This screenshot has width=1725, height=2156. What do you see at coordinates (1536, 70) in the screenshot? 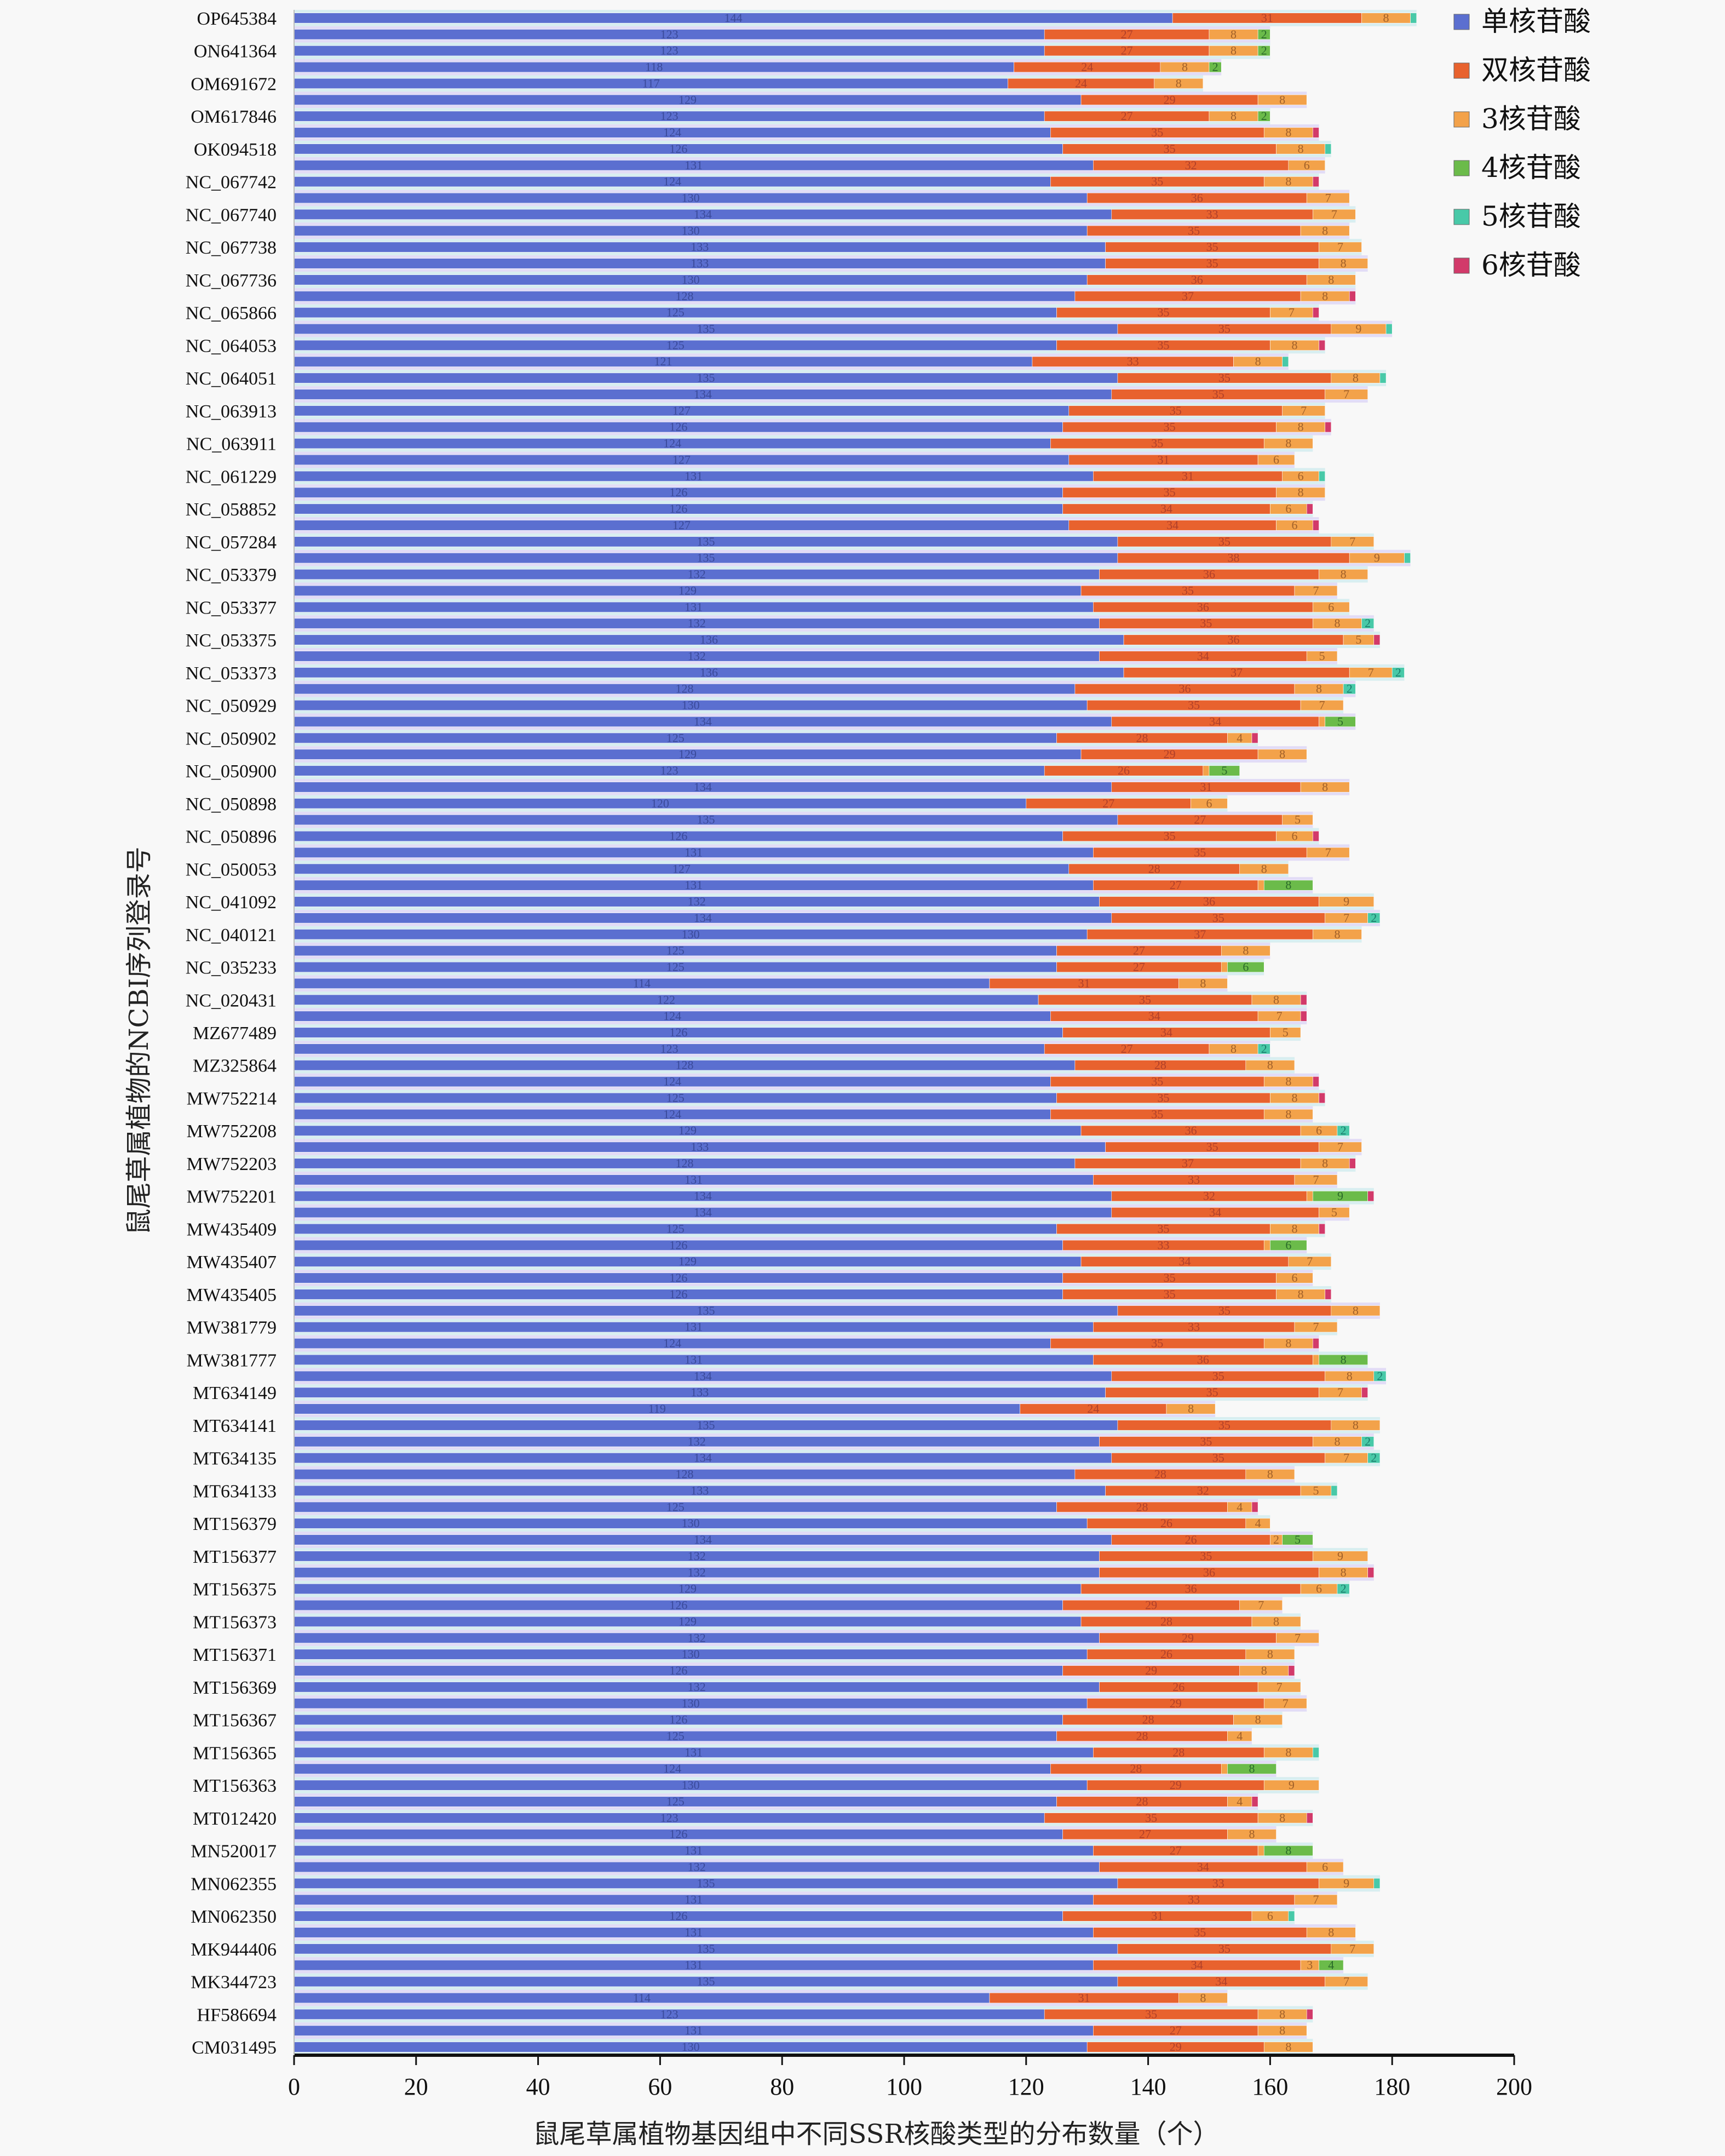
I see `legend-label: 双核苷酸` at bounding box center [1536, 70].